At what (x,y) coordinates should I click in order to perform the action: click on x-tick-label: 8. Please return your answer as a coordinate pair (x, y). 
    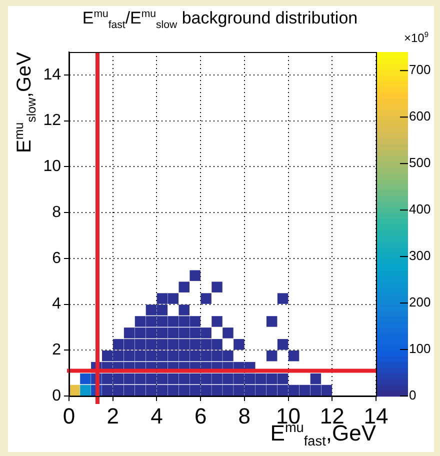
    Looking at the image, I should click on (244, 415).